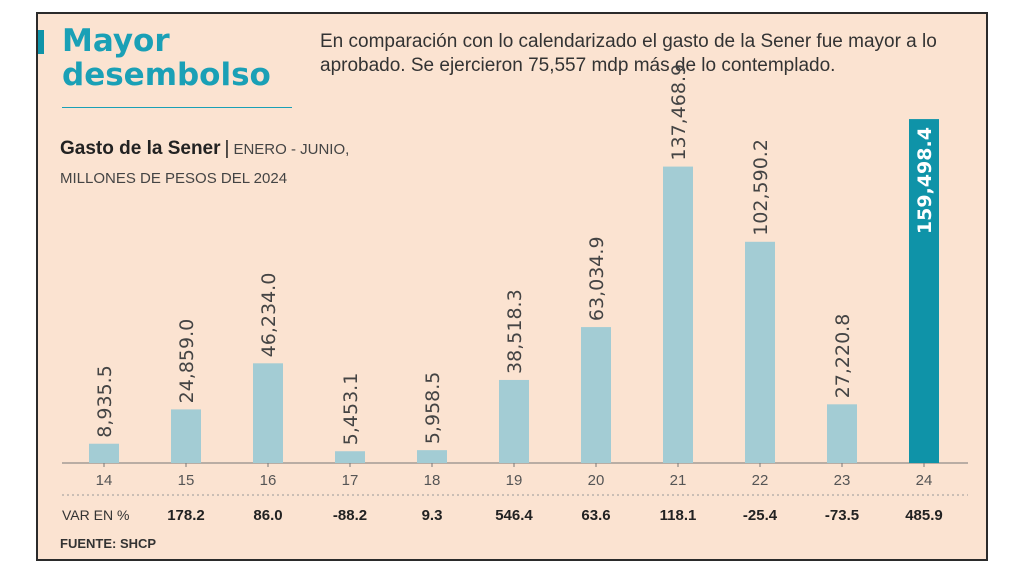 This screenshot has height=573, width=1024. Describe the element at coordinates (104, 480) in the screenshot. I see `x-tick-label: 14` at that location.